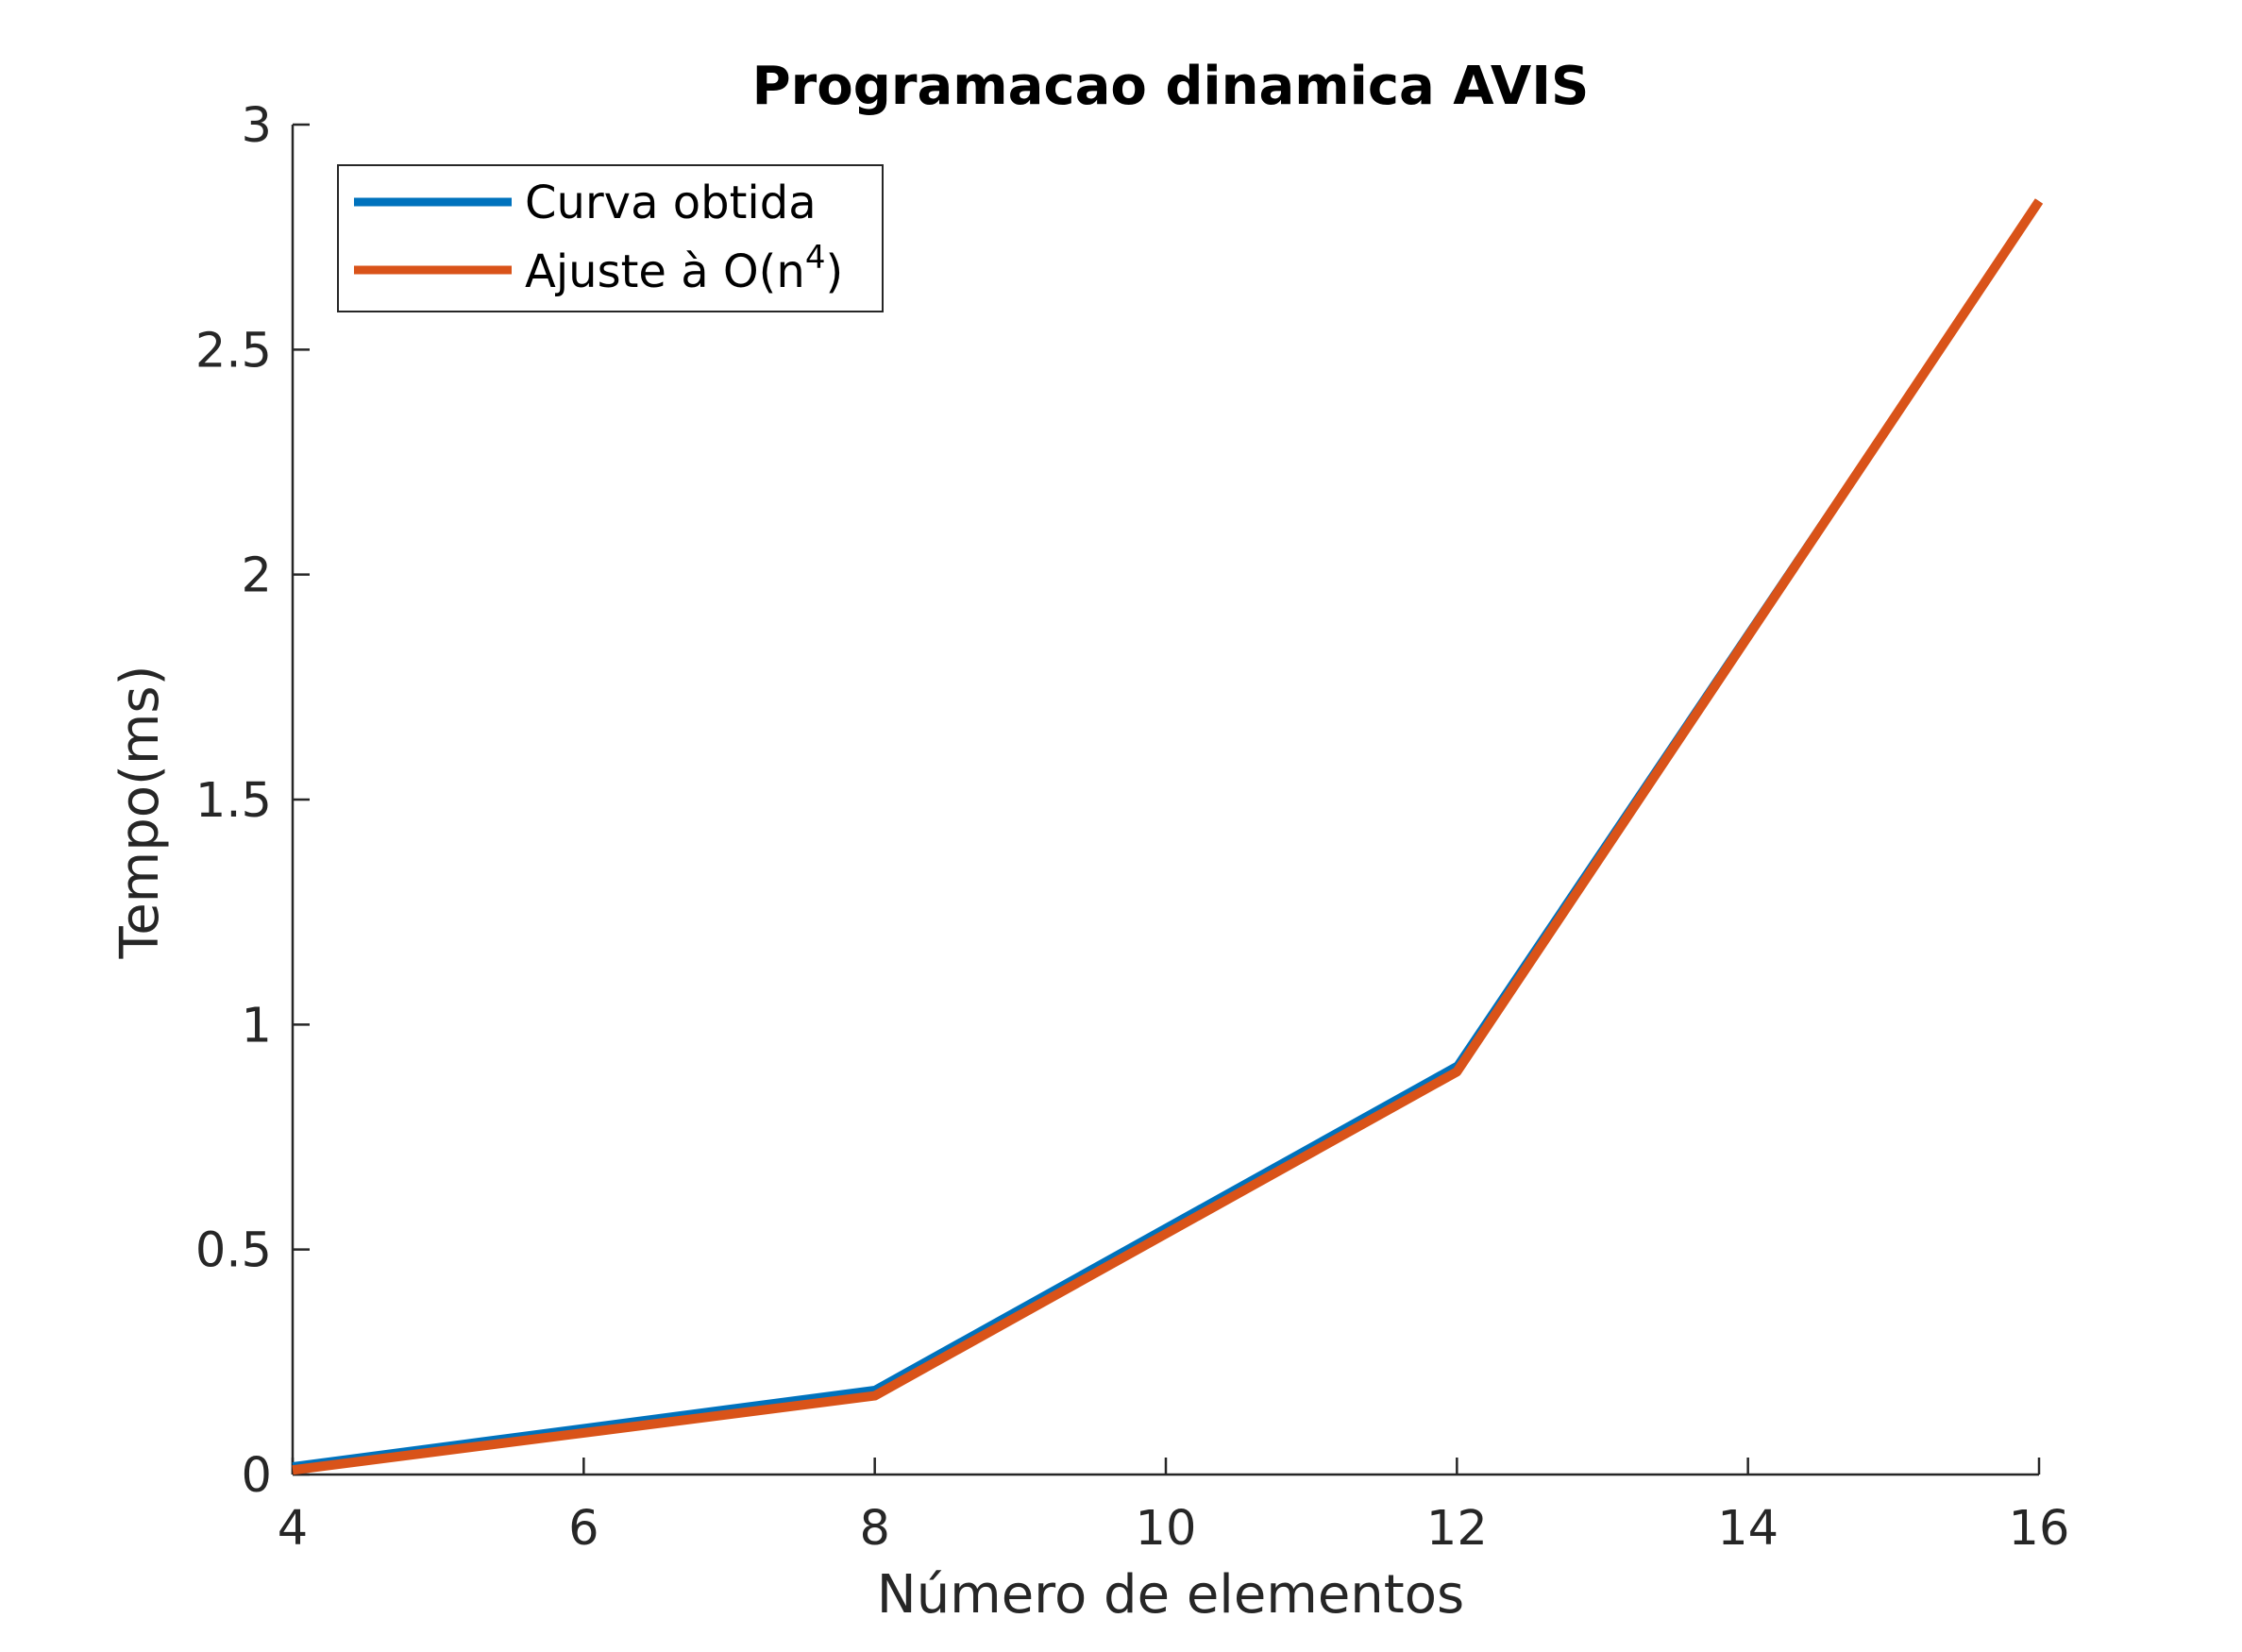 The image size is (2242, 1652). I want to click on legend: Curva obtida Ajuste à O(n4), so click(610, 238).